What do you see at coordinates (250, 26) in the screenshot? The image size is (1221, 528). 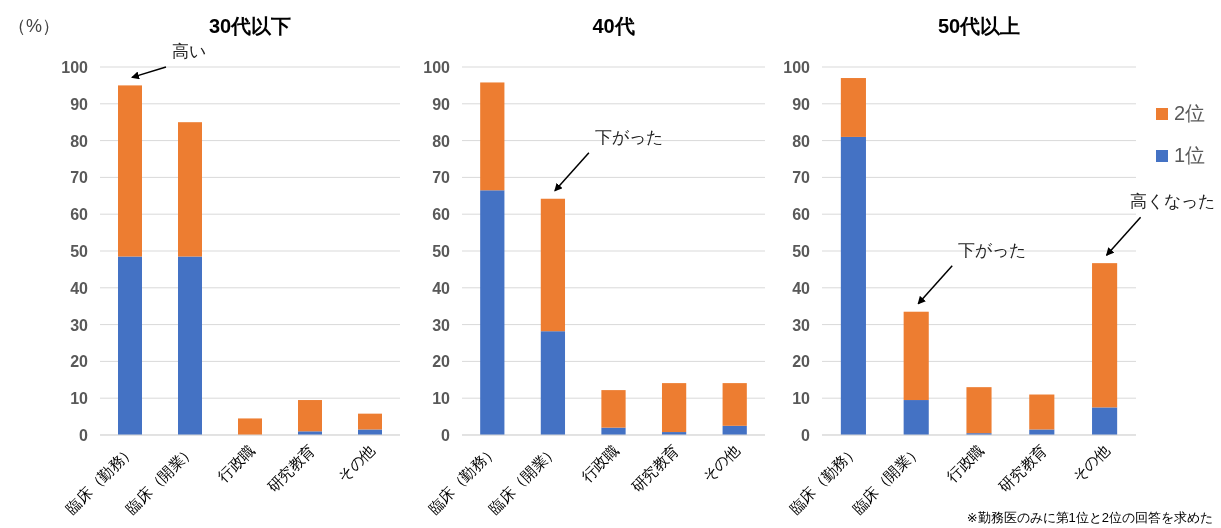 I see `chart-title: 30代以下` at bounding box center [250, 26].